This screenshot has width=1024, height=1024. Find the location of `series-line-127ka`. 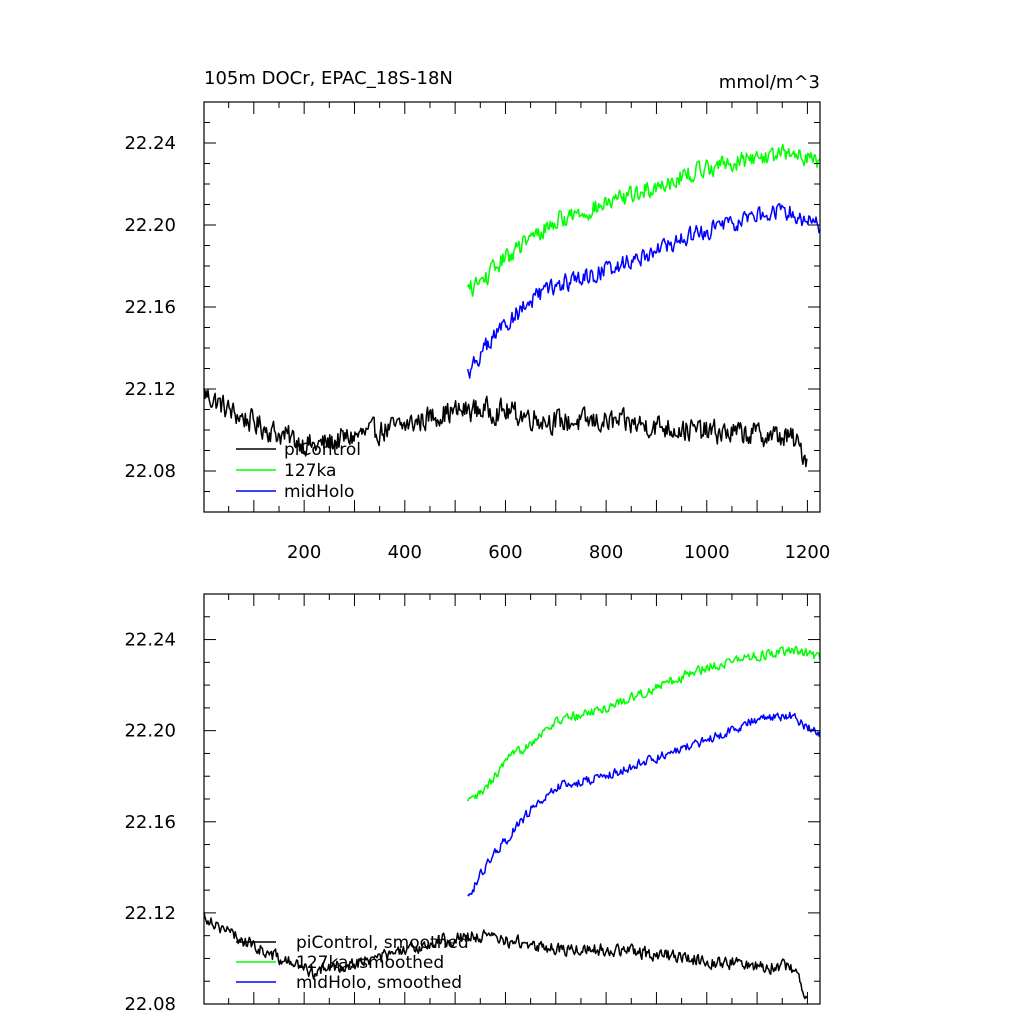

series-line-127ka is located at coordinates (644, 220).